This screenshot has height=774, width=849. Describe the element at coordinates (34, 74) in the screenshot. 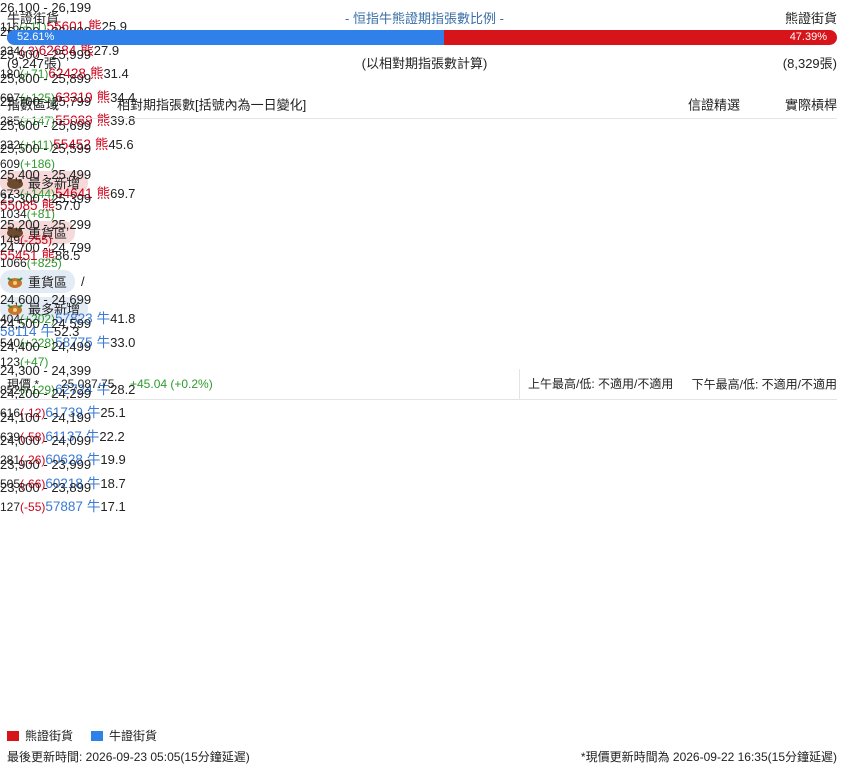

I see `change: (+71)` at that location.